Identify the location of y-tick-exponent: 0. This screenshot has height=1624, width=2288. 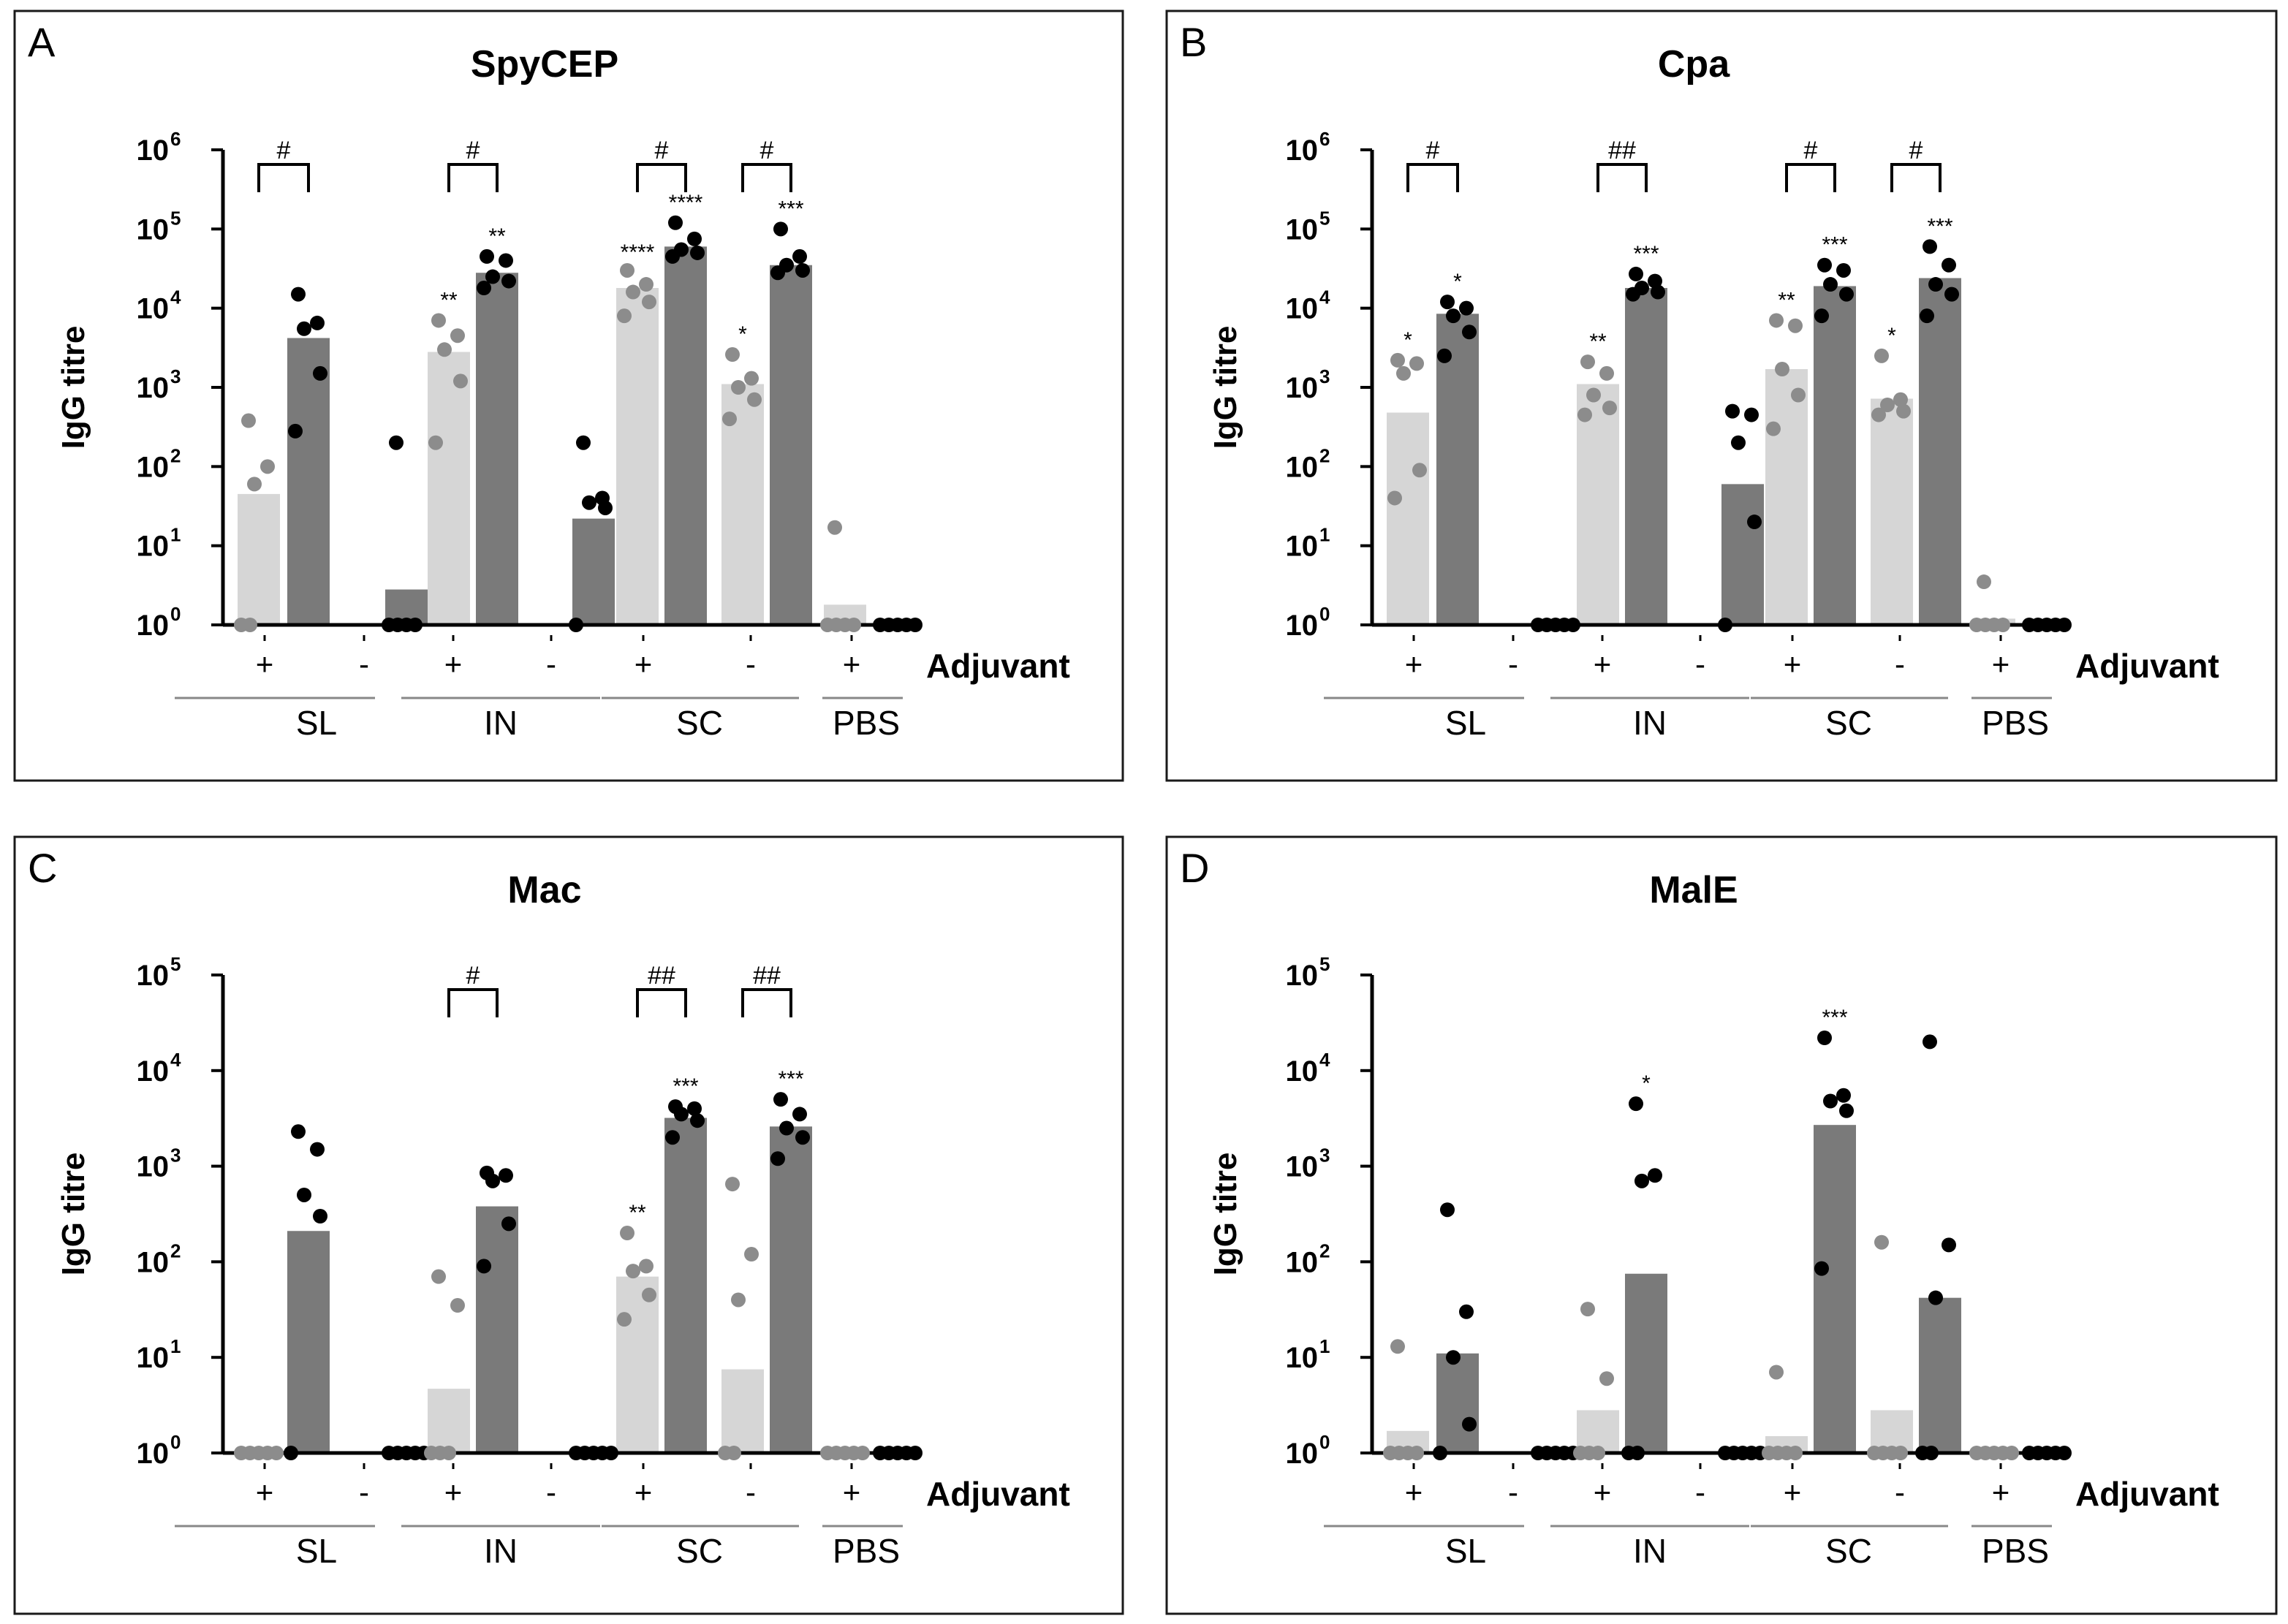
(1324, 1442).